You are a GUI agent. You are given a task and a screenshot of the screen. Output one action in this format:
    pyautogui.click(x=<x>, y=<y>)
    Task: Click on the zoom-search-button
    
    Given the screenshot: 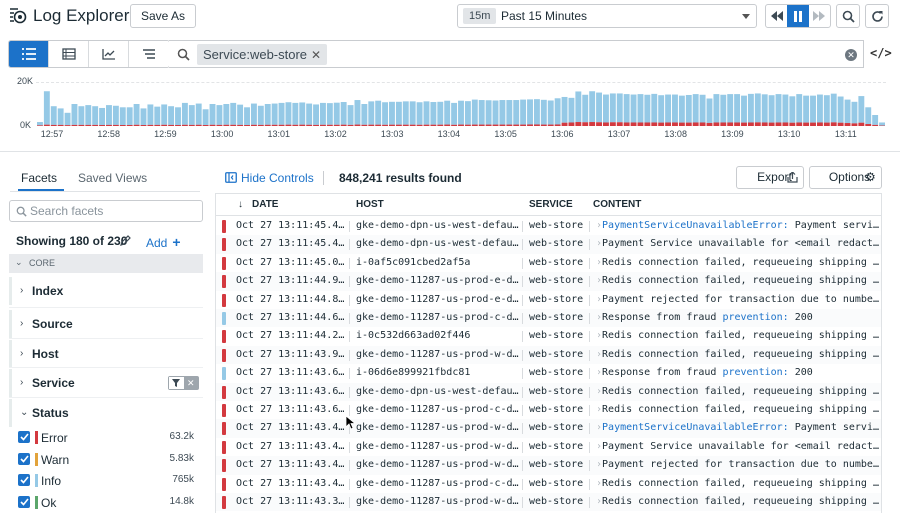 What is the action you would take?
    pyautogui.click(x=848, y=16)
    